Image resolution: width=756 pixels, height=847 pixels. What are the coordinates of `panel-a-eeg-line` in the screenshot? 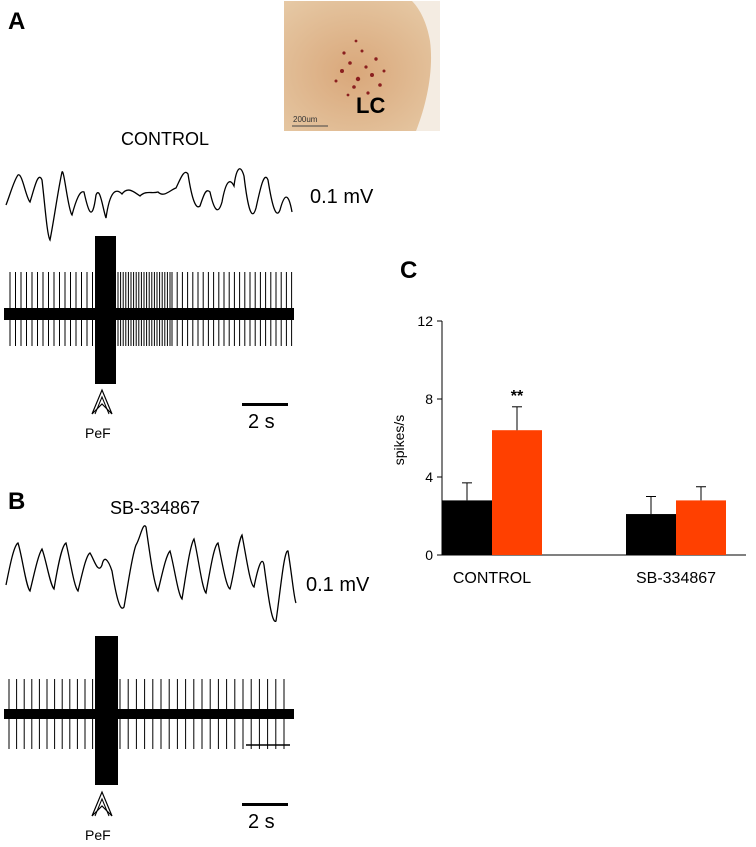 It's located at (149, 205).